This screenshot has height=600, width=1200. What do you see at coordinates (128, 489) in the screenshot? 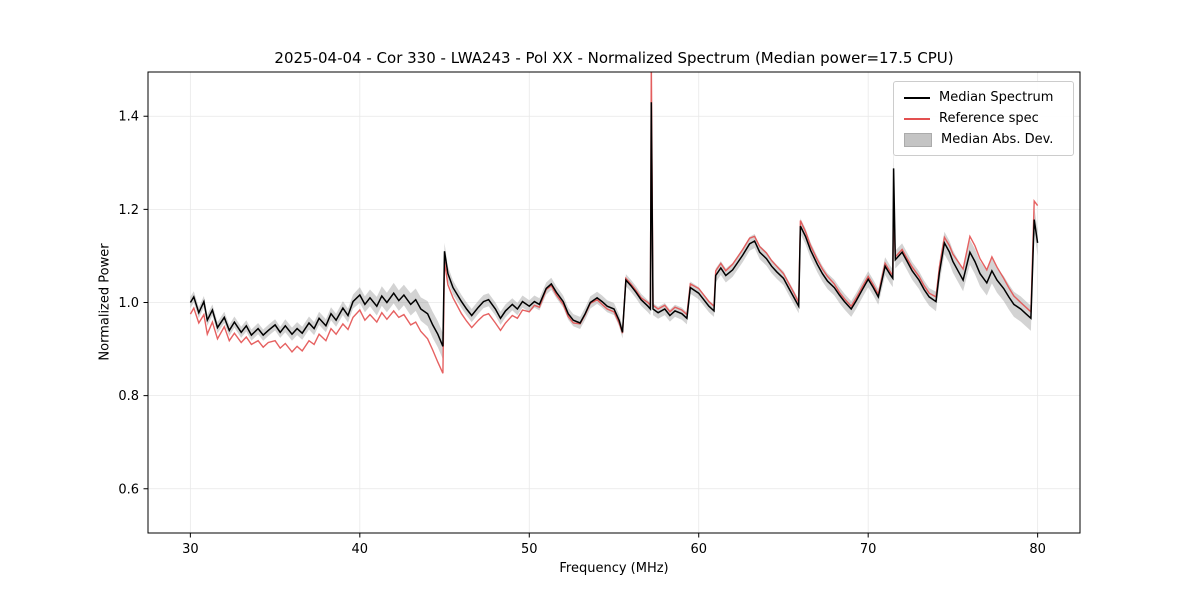
I see `svg-text: 0.6` at bounding box center [128, 489].